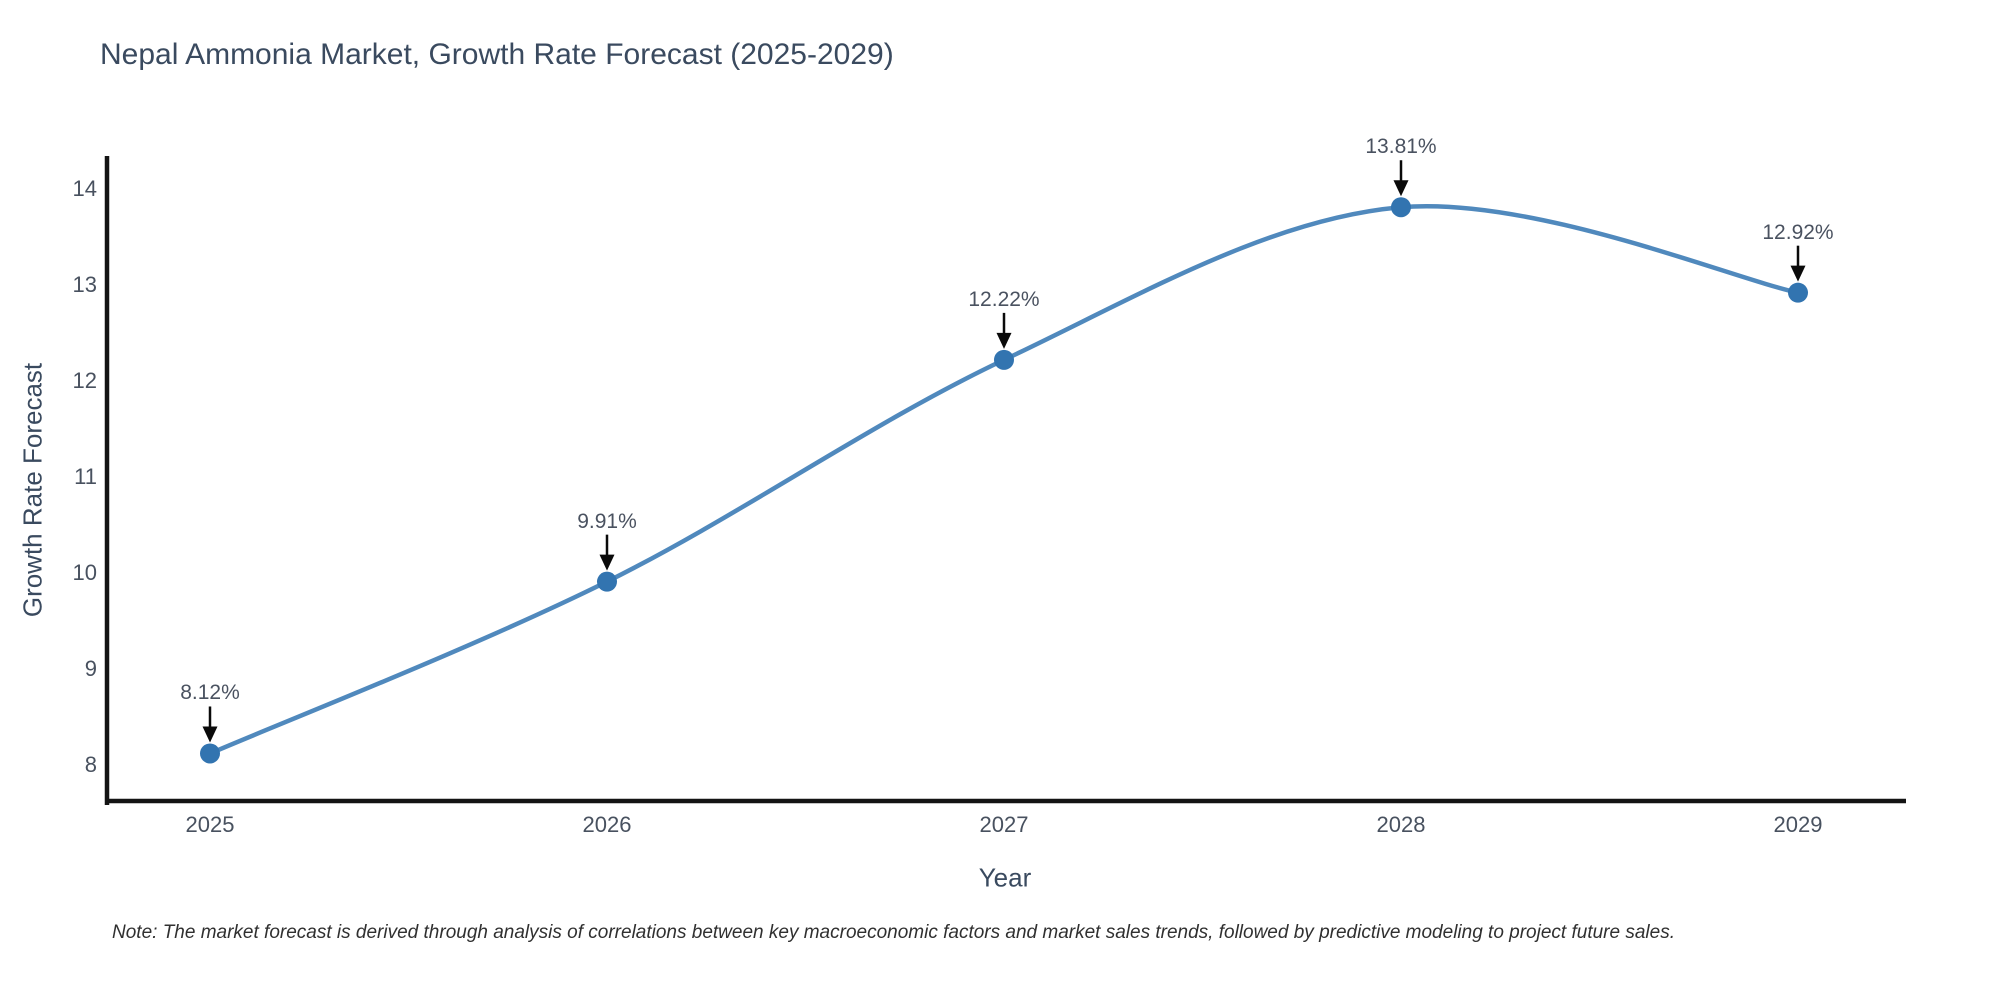 The height and width of the screenshot is (1000, 2000). I want to click on y-tick-label: 12, so click(84, 380).